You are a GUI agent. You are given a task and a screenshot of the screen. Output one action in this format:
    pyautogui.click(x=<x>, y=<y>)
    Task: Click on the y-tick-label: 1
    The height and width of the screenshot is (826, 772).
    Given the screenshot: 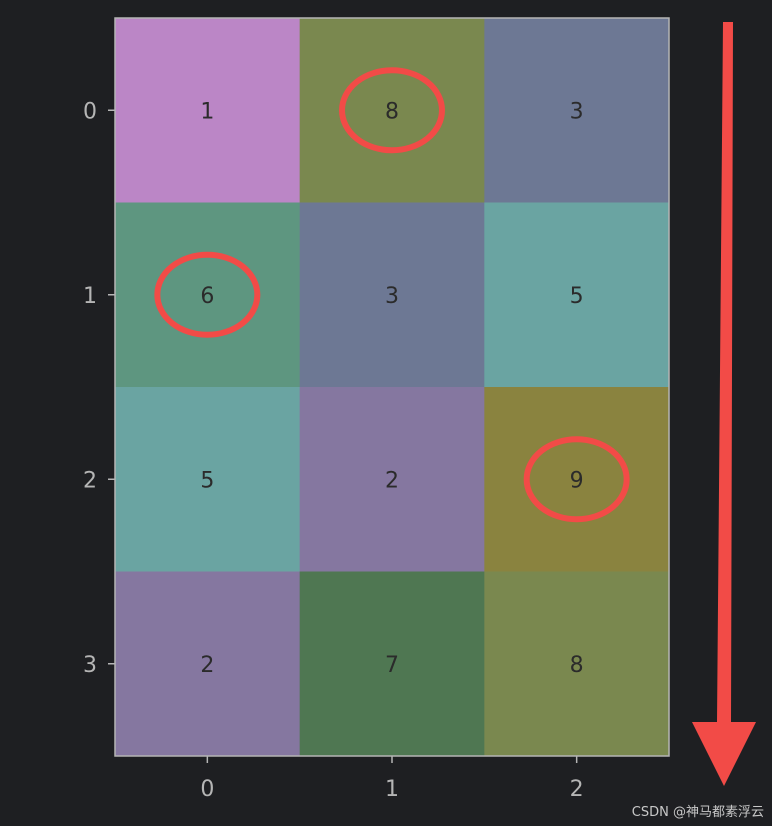 What is the action you would take?
    pyautogui.click(x=90, y=296)
    